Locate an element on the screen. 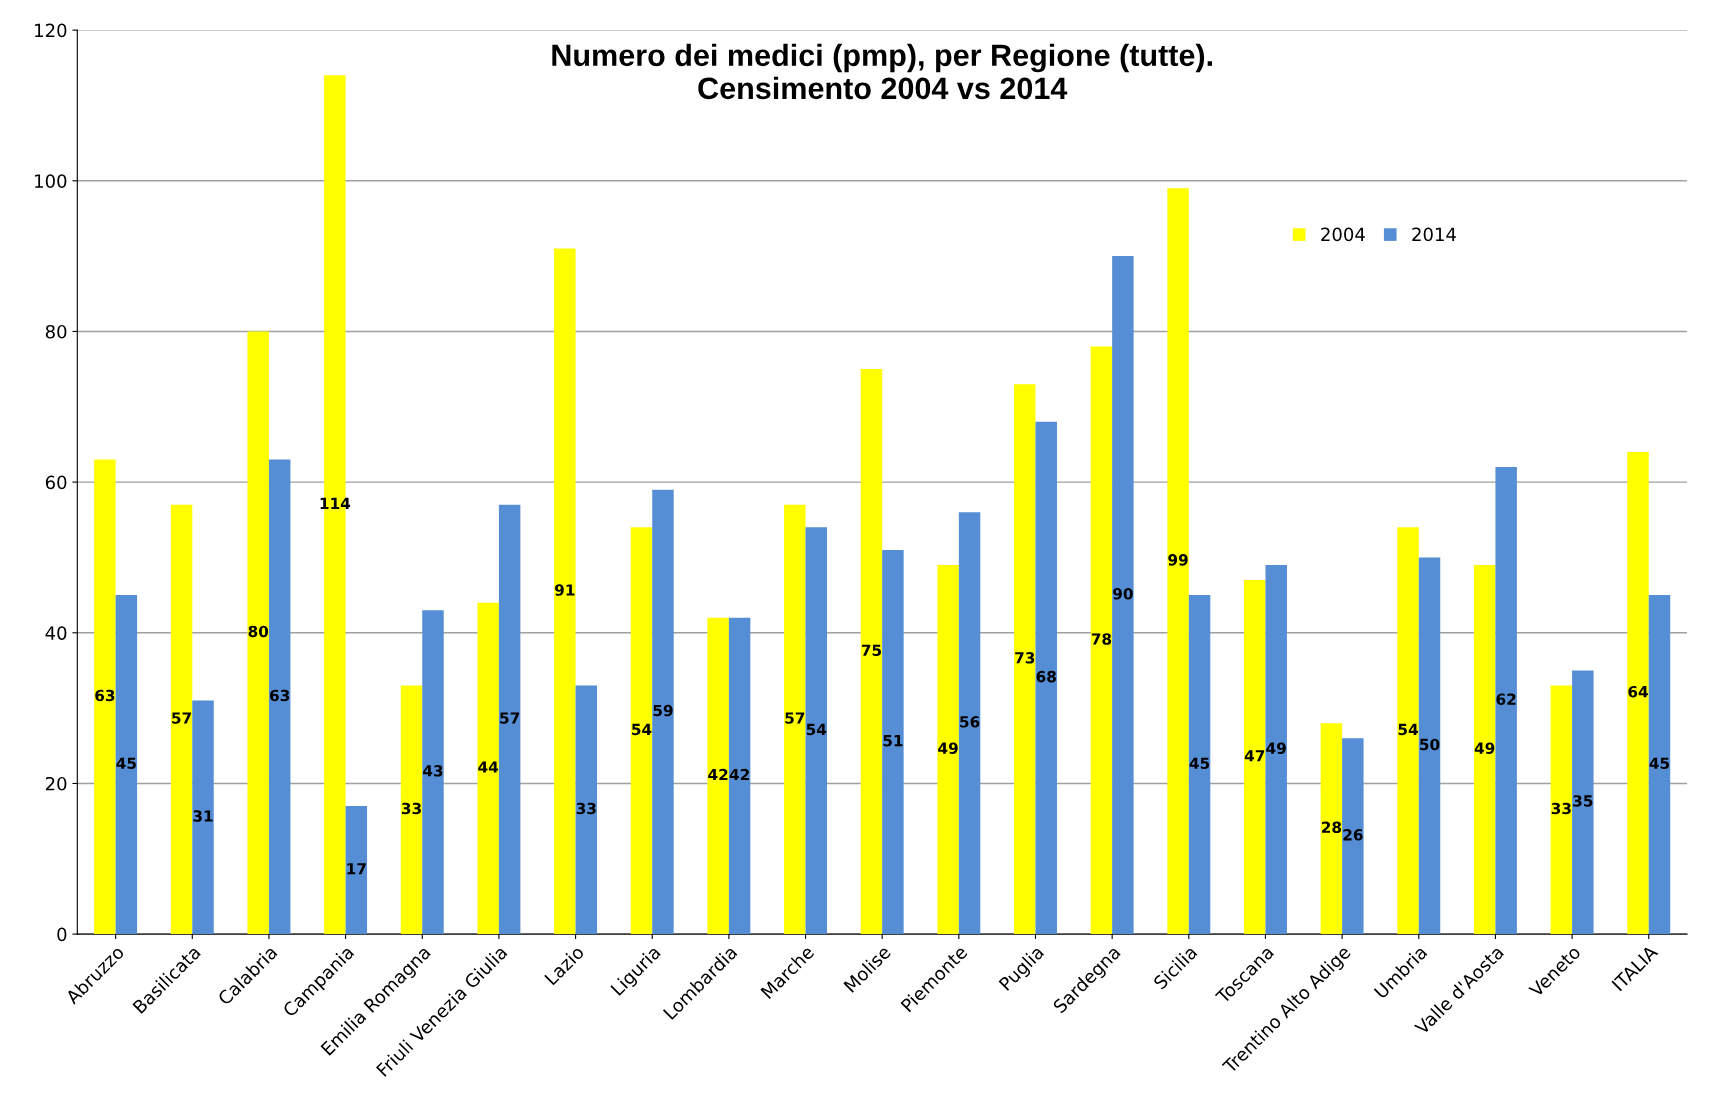 The image size is (1718, 1116). data-label: 80 is located at coordinates (258, 631).